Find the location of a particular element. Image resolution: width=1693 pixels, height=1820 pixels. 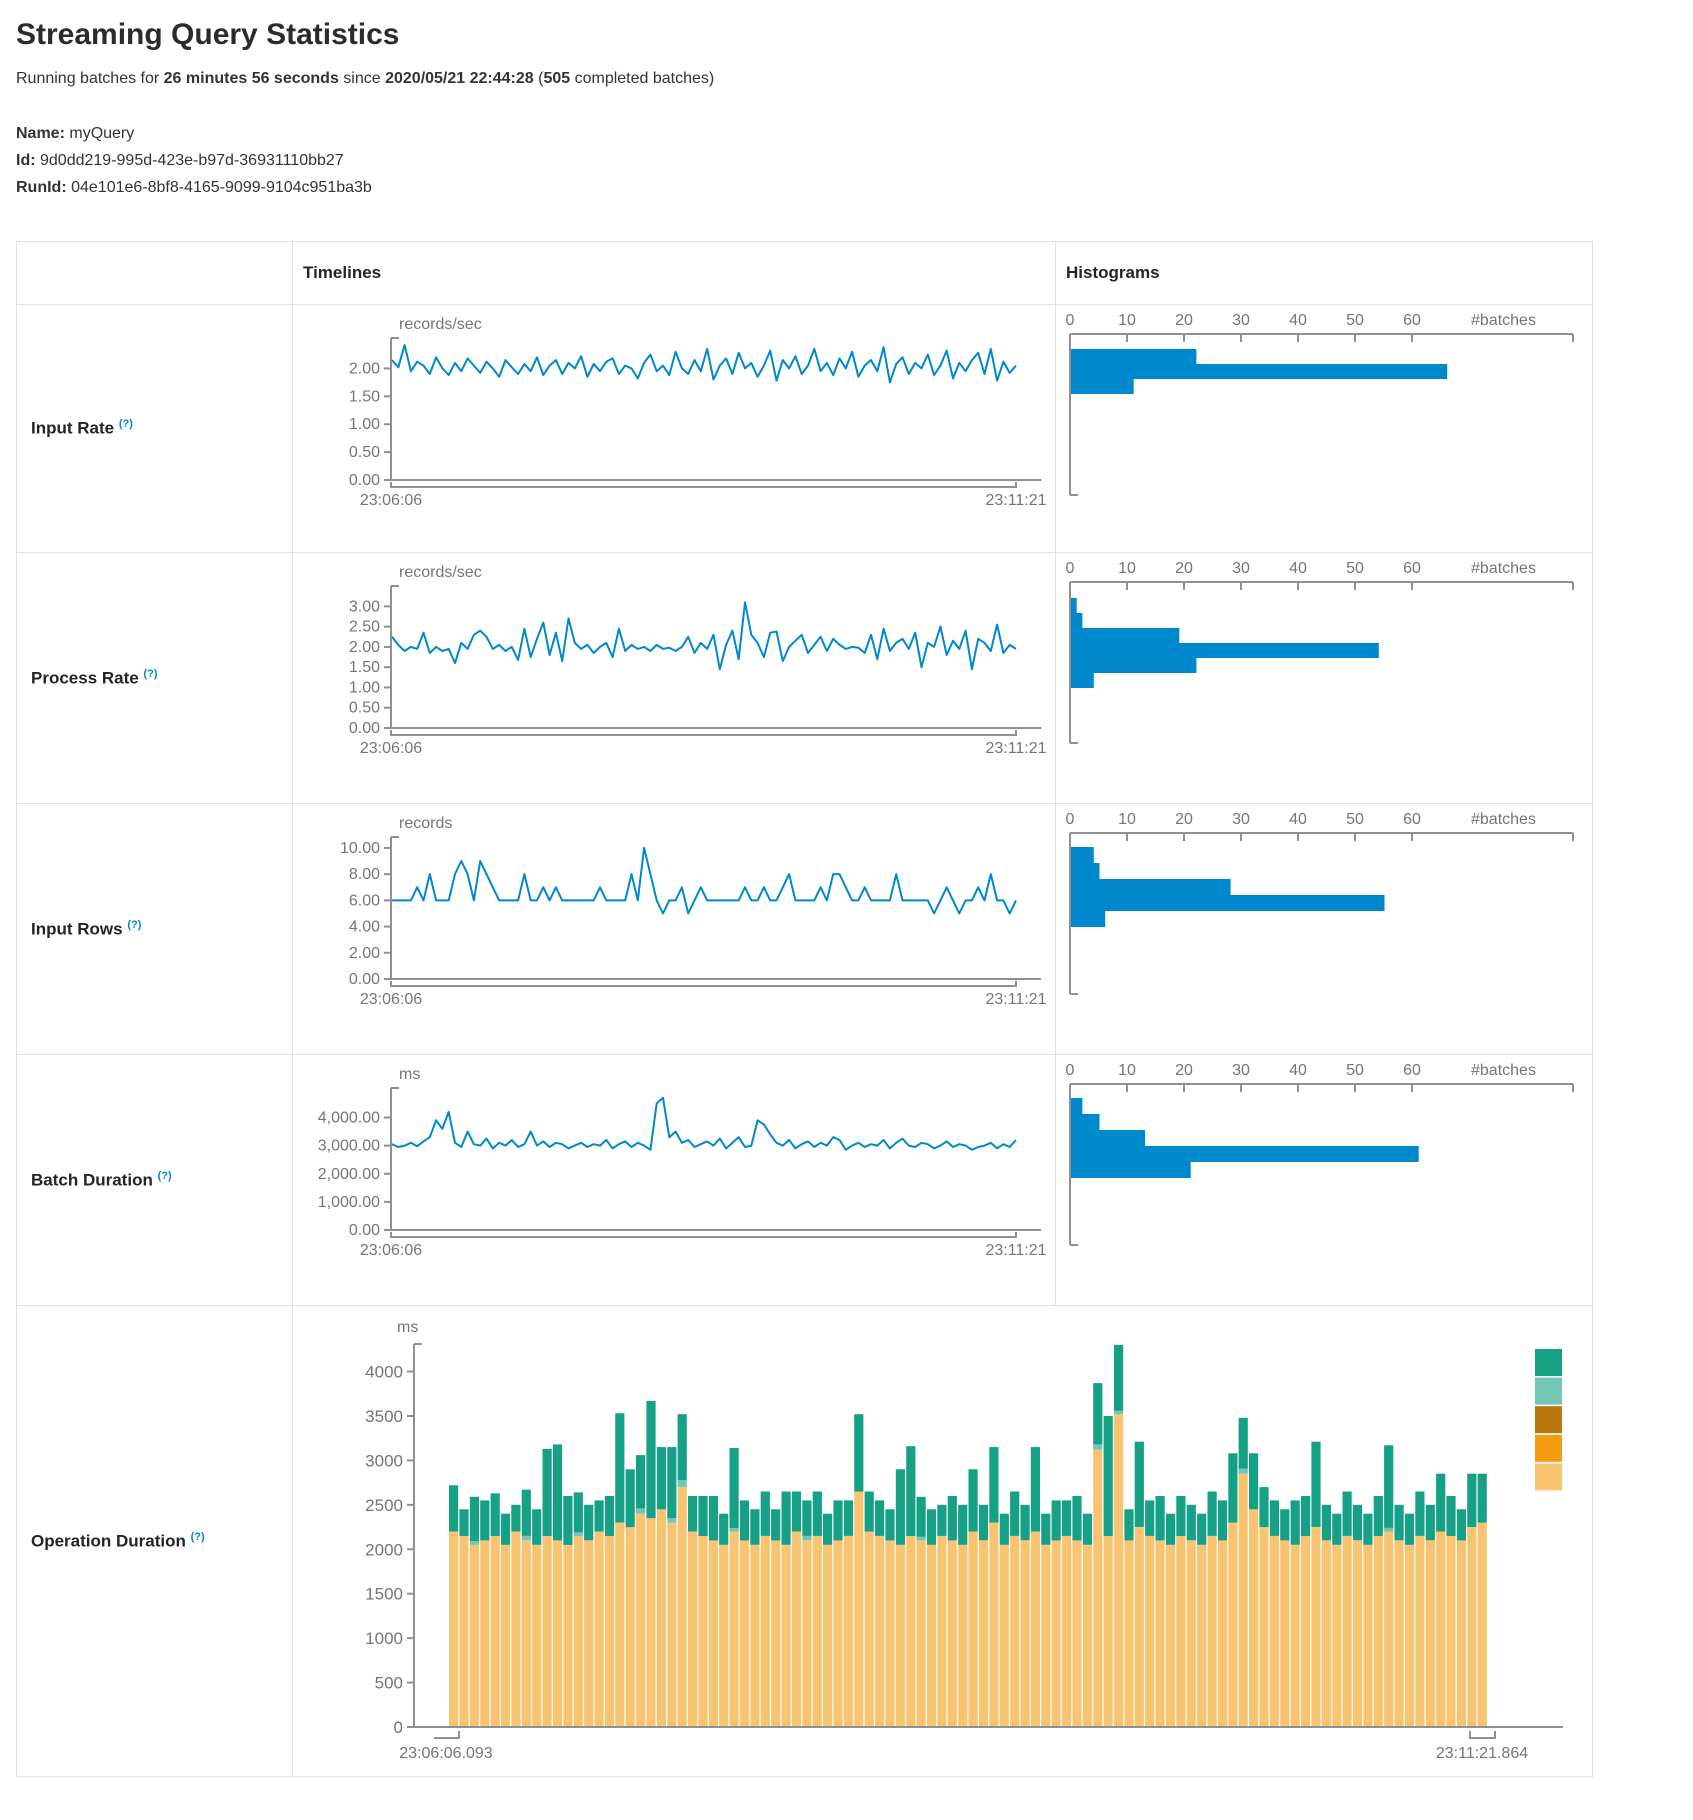

svg-text: 1.50 is located at coordinates (364, 396).